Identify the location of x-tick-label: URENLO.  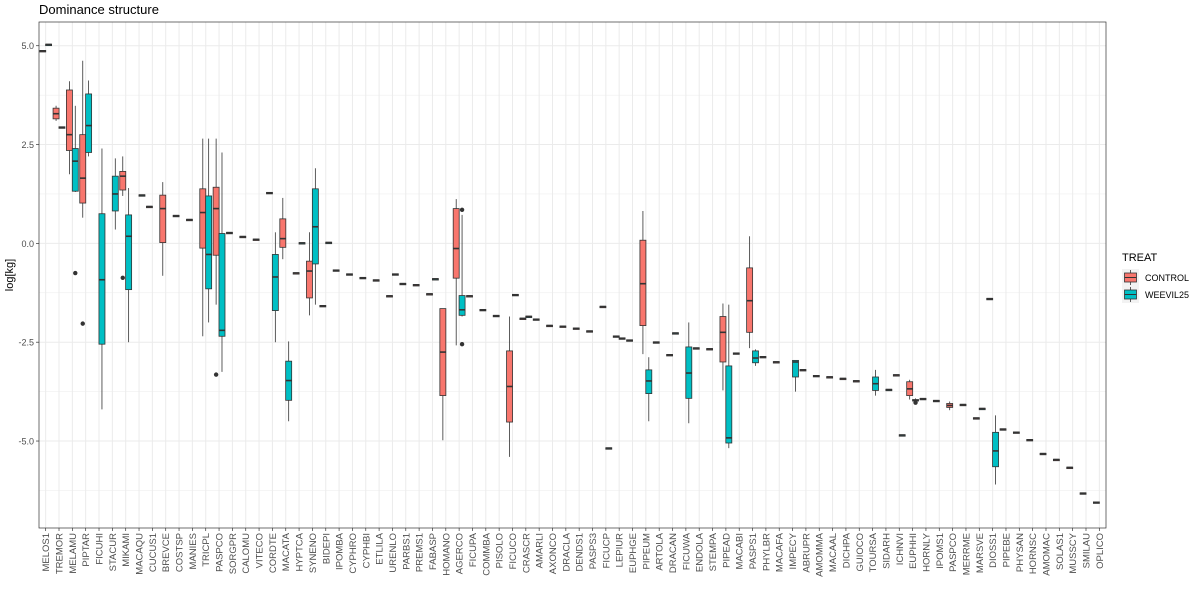
(393, 553).